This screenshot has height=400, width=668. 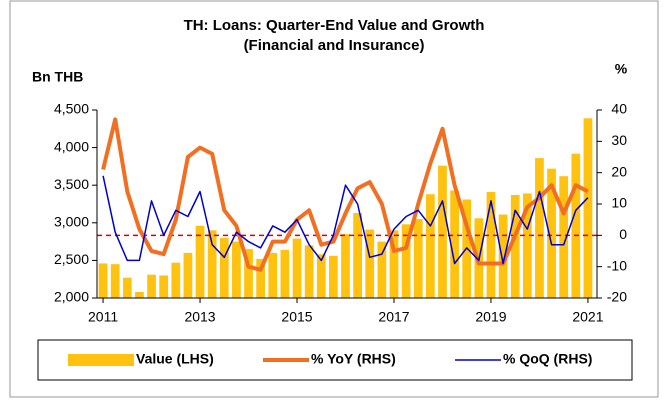 I want to click on x-tick-label: 2011, so click(x=103, y=317).